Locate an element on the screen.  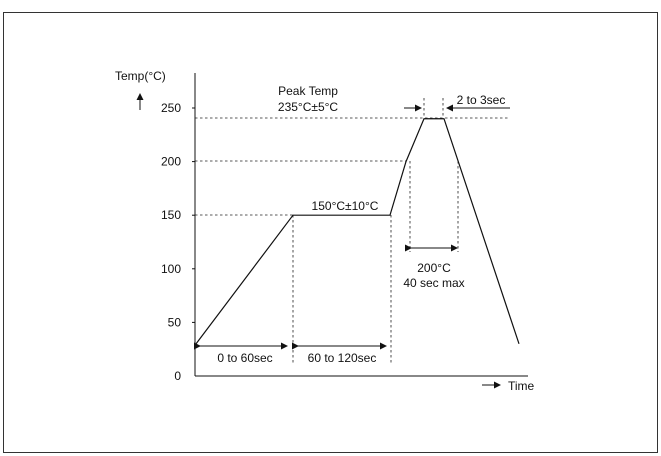
y-tick-label: 200 is located at coordinates (171, 162).